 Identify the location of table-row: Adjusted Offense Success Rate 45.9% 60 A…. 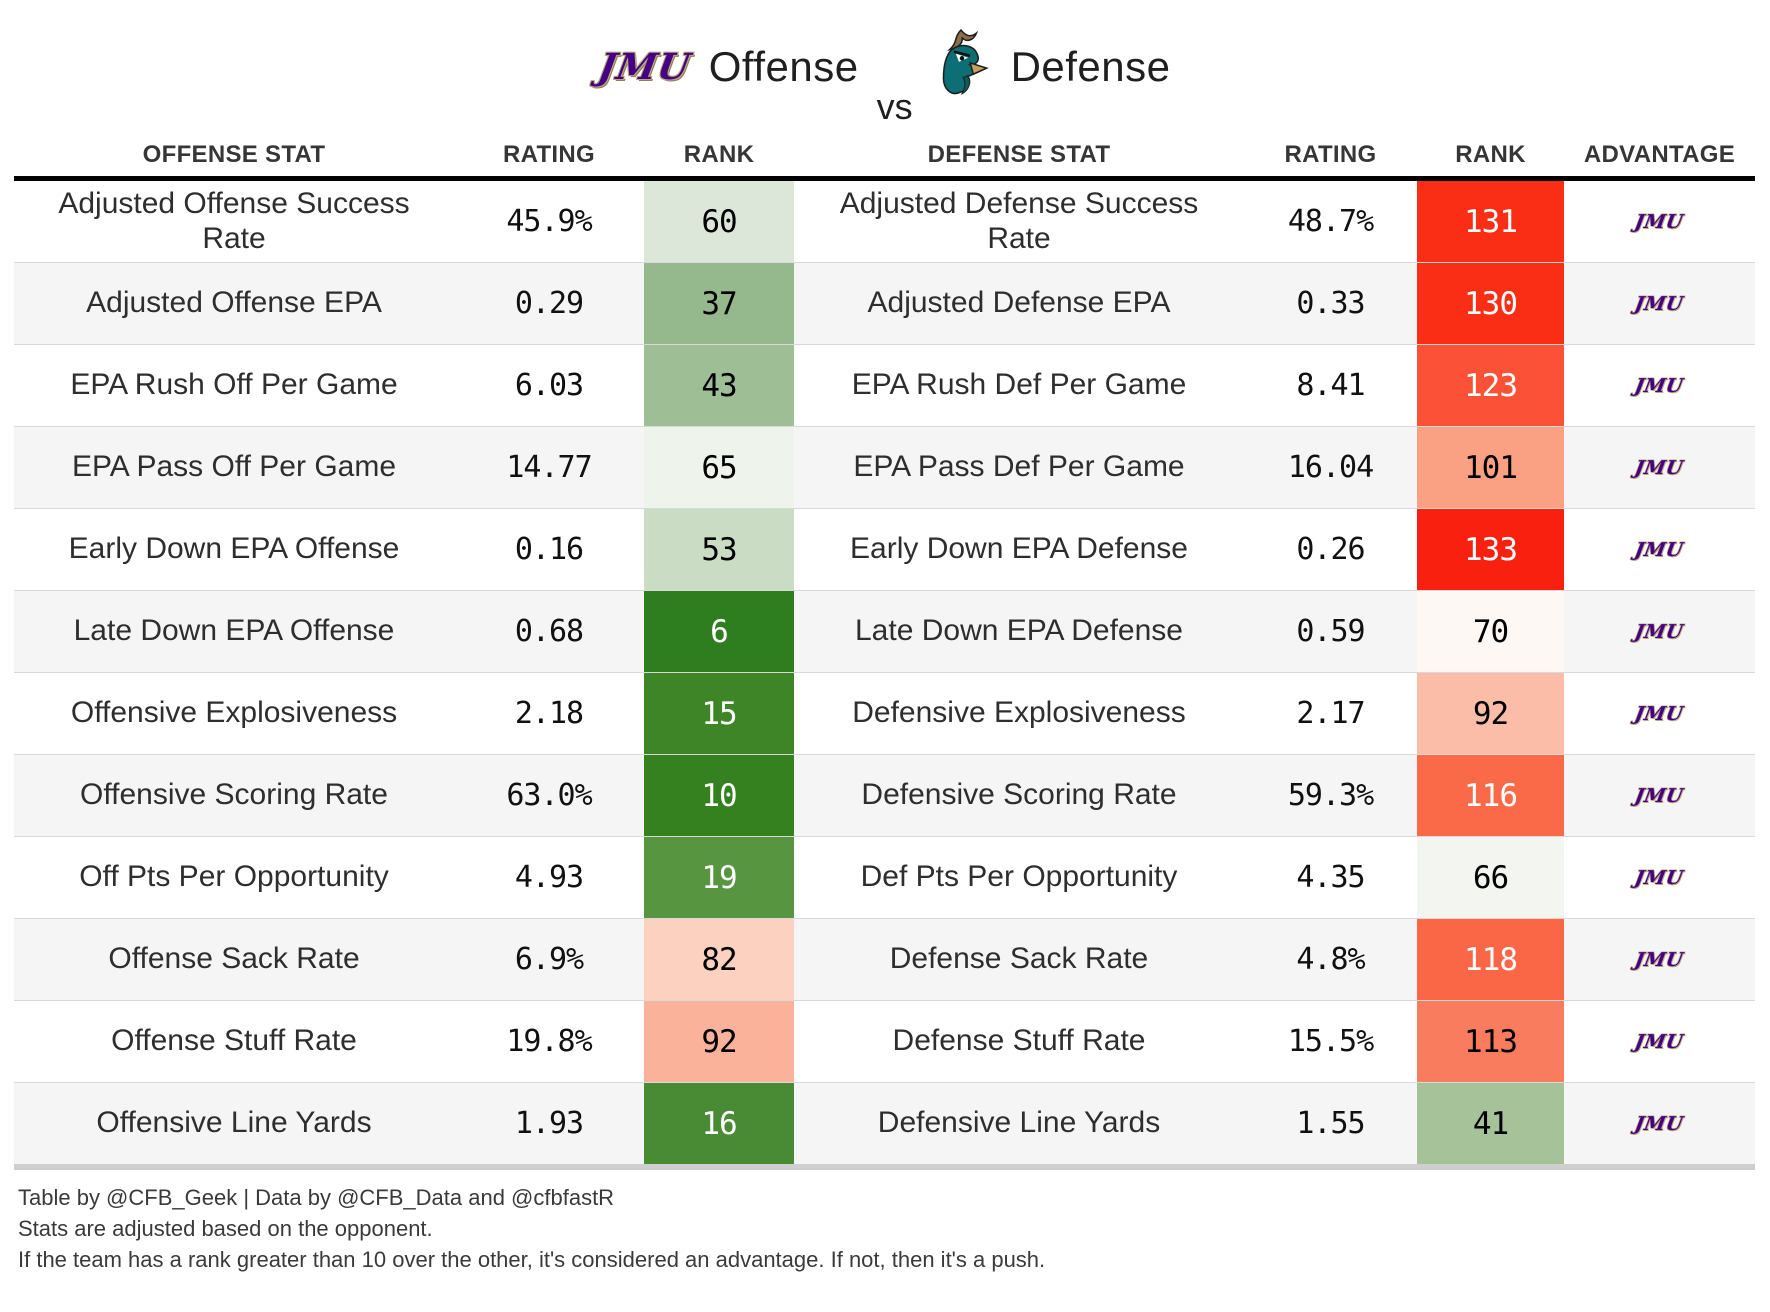
(884, 221).